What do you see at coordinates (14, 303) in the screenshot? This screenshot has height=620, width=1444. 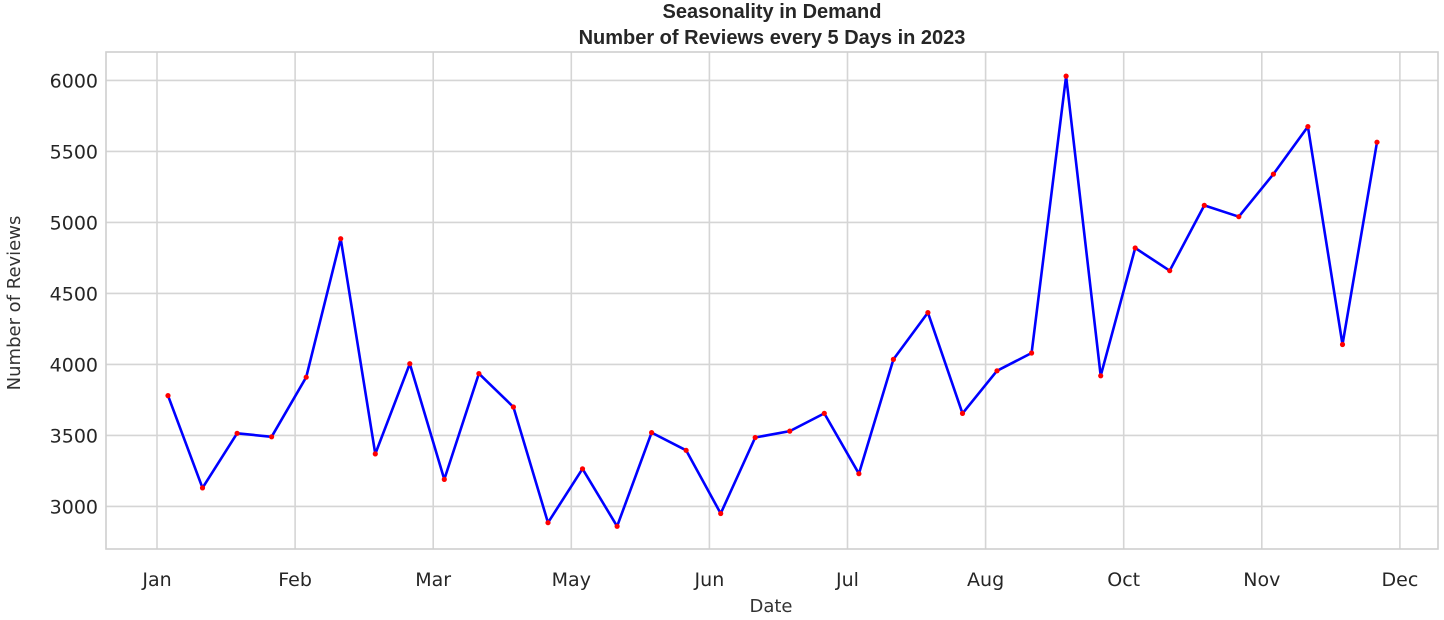 I see `y-axis-label: Number of Reviews` at bounding box center [14, 303].